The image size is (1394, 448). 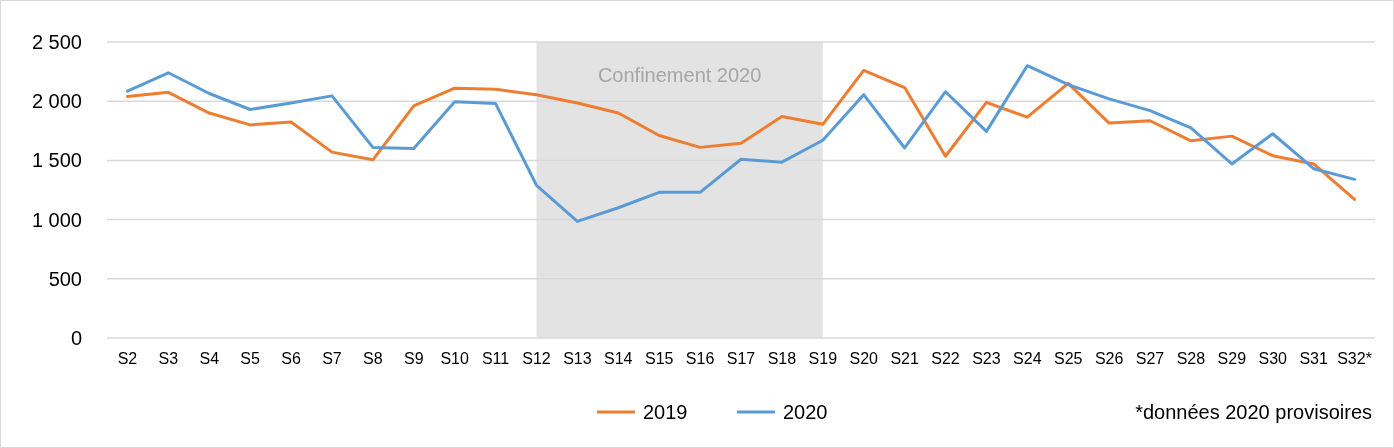 What do you see at coordinates (56, 219) in the screenshot?
I see `y-tick-label: 1 000` at bounding box center [56, 219].